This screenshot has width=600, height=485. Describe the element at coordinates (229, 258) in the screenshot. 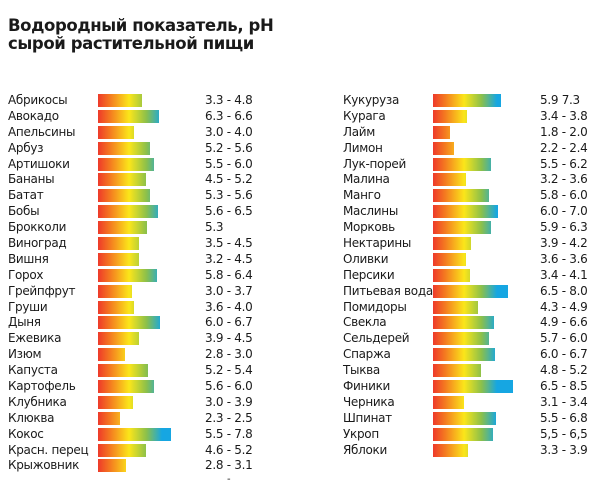

I see `ph-value: 3.2 - 4.5` at that location.